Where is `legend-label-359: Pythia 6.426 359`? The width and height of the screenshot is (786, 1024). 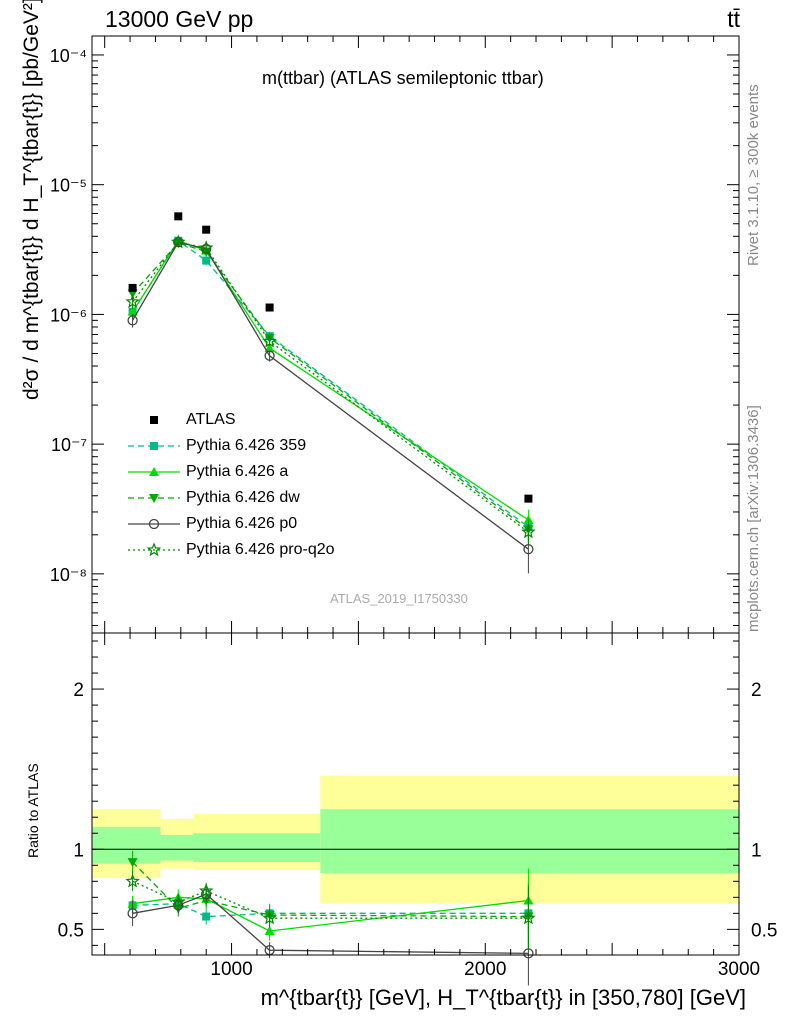 legend-label-359: Pythia 6.426 359 is located at coordinates (246, 445).